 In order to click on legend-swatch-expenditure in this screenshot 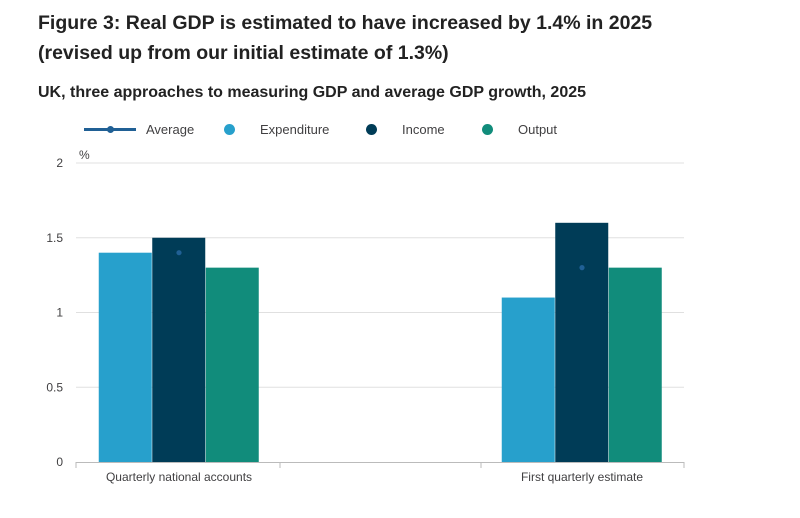, I will do `click(229, 129)`.